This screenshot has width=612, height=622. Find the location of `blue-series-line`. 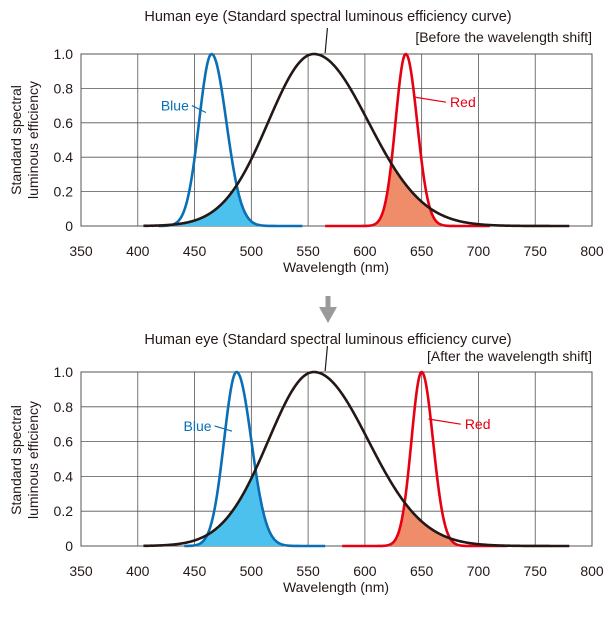

blue-series-line is located at coordinates (230, 140).